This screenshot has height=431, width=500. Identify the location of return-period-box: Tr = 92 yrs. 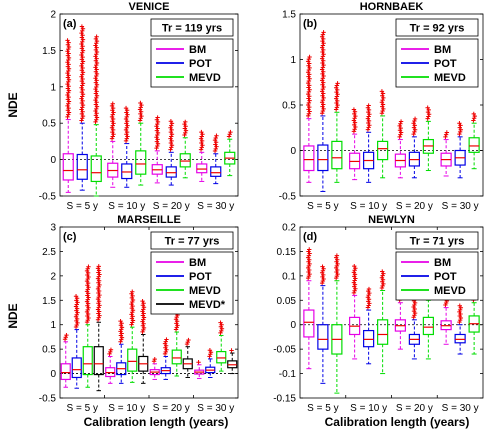
(437, 27).